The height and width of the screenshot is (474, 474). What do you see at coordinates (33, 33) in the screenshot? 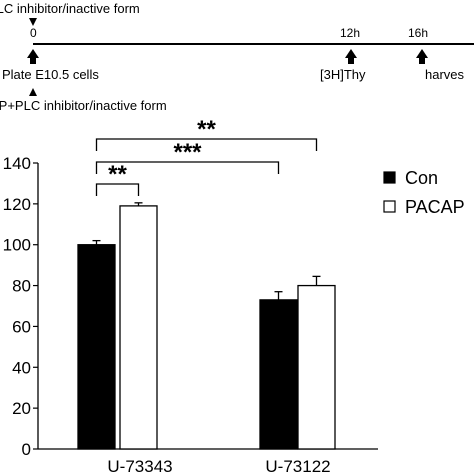
I see `timeline-tick-0-time: 0` at bounding box center [33, 33].